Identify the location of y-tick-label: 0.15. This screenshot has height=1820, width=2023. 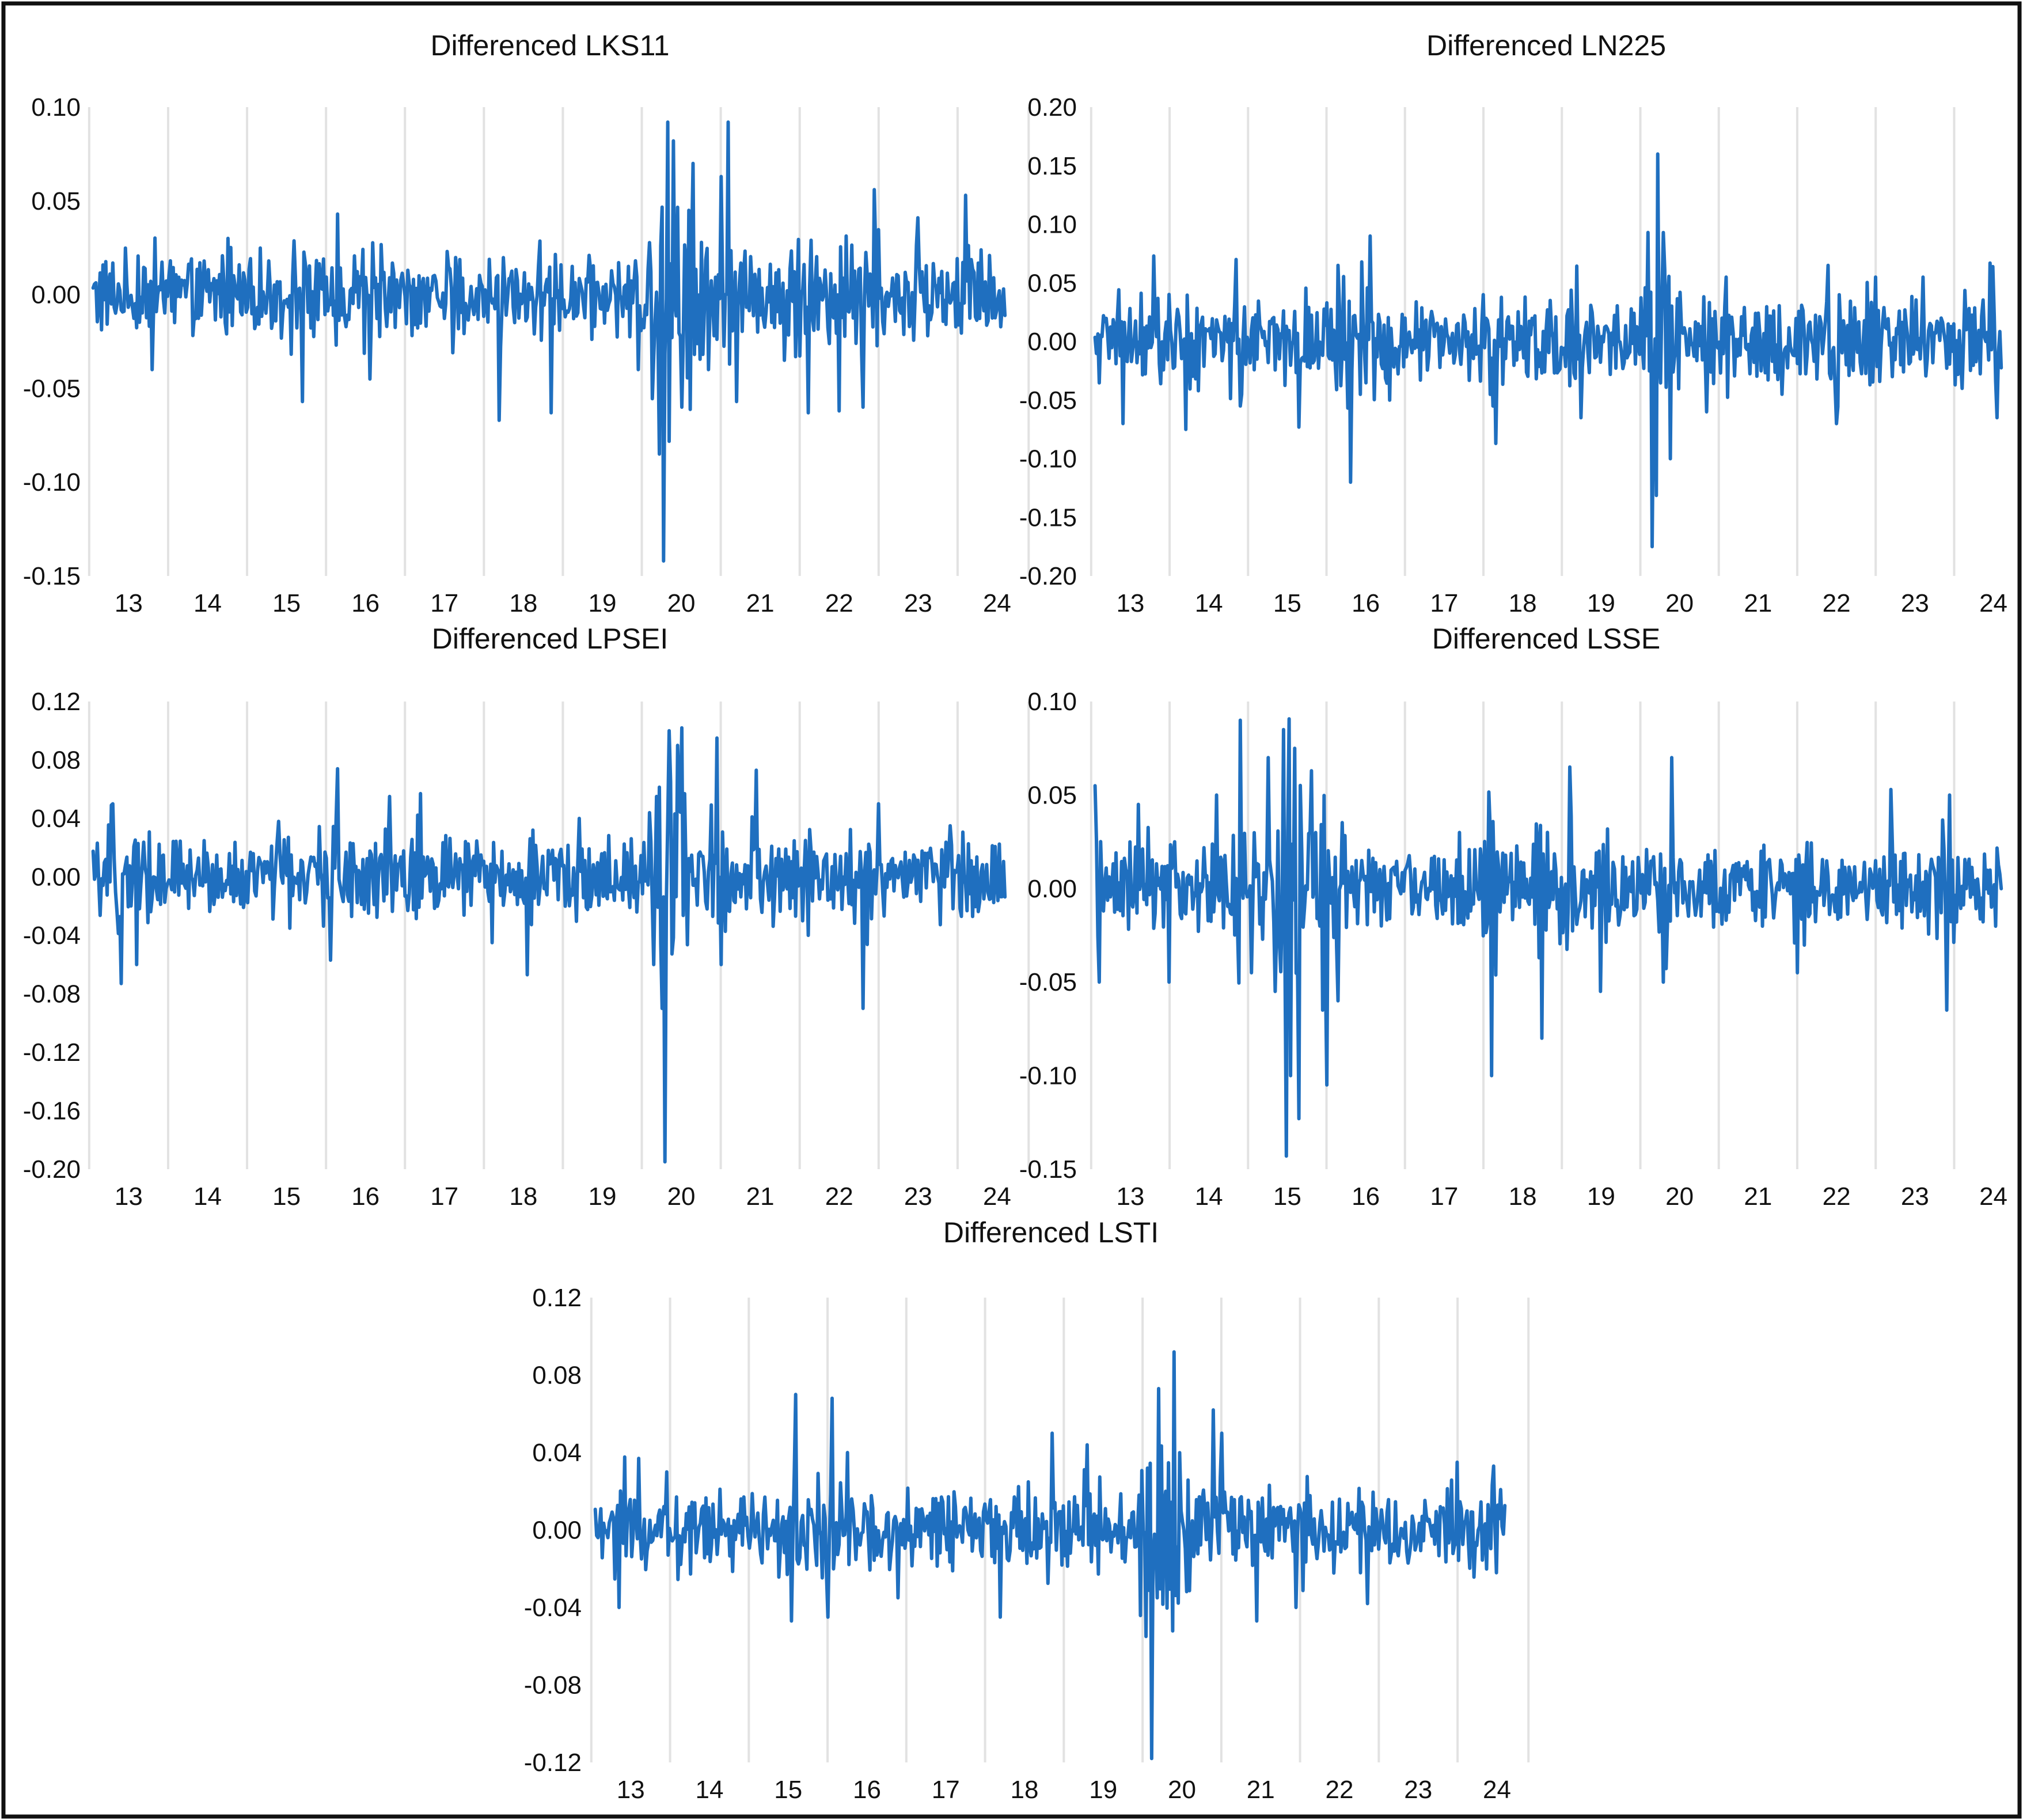
(1052, 166).